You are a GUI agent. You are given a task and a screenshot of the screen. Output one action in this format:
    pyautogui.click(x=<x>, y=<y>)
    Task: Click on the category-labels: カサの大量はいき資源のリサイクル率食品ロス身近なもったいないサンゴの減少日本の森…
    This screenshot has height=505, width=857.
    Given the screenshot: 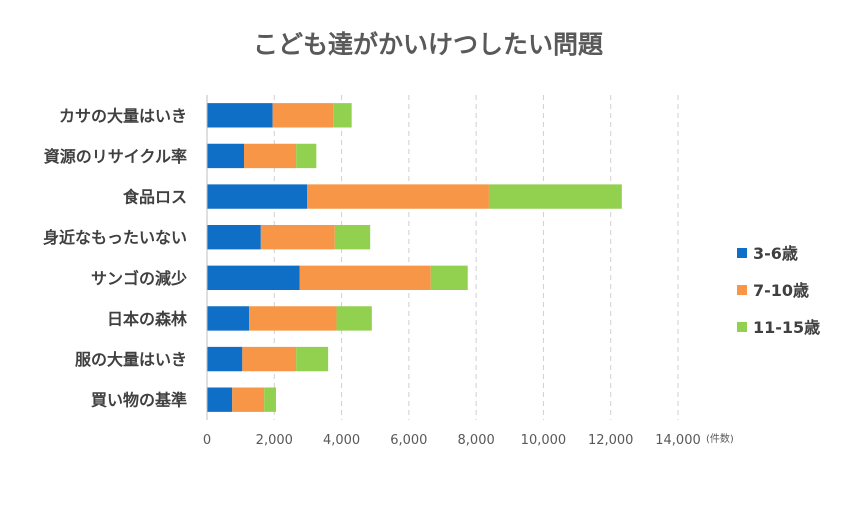 What is the action you would take?
    pyautogui.click(x=115, y=257)
    